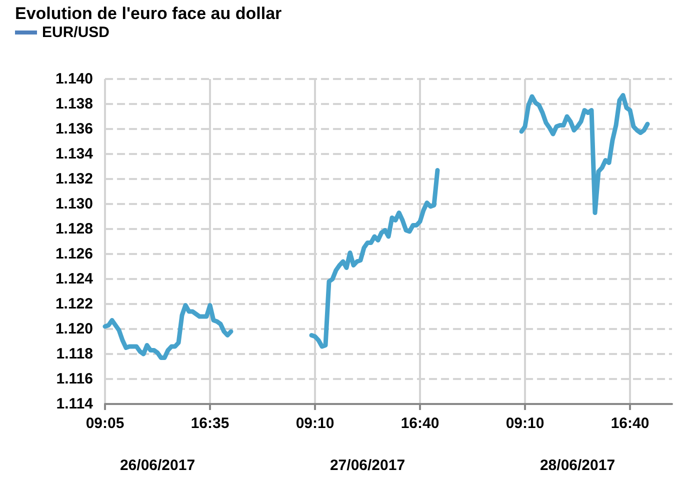  What do you see at coordinates (74, 279) in the screenshot?
I see `y-tick-label: 1.124` at bounding box center [74, 279].